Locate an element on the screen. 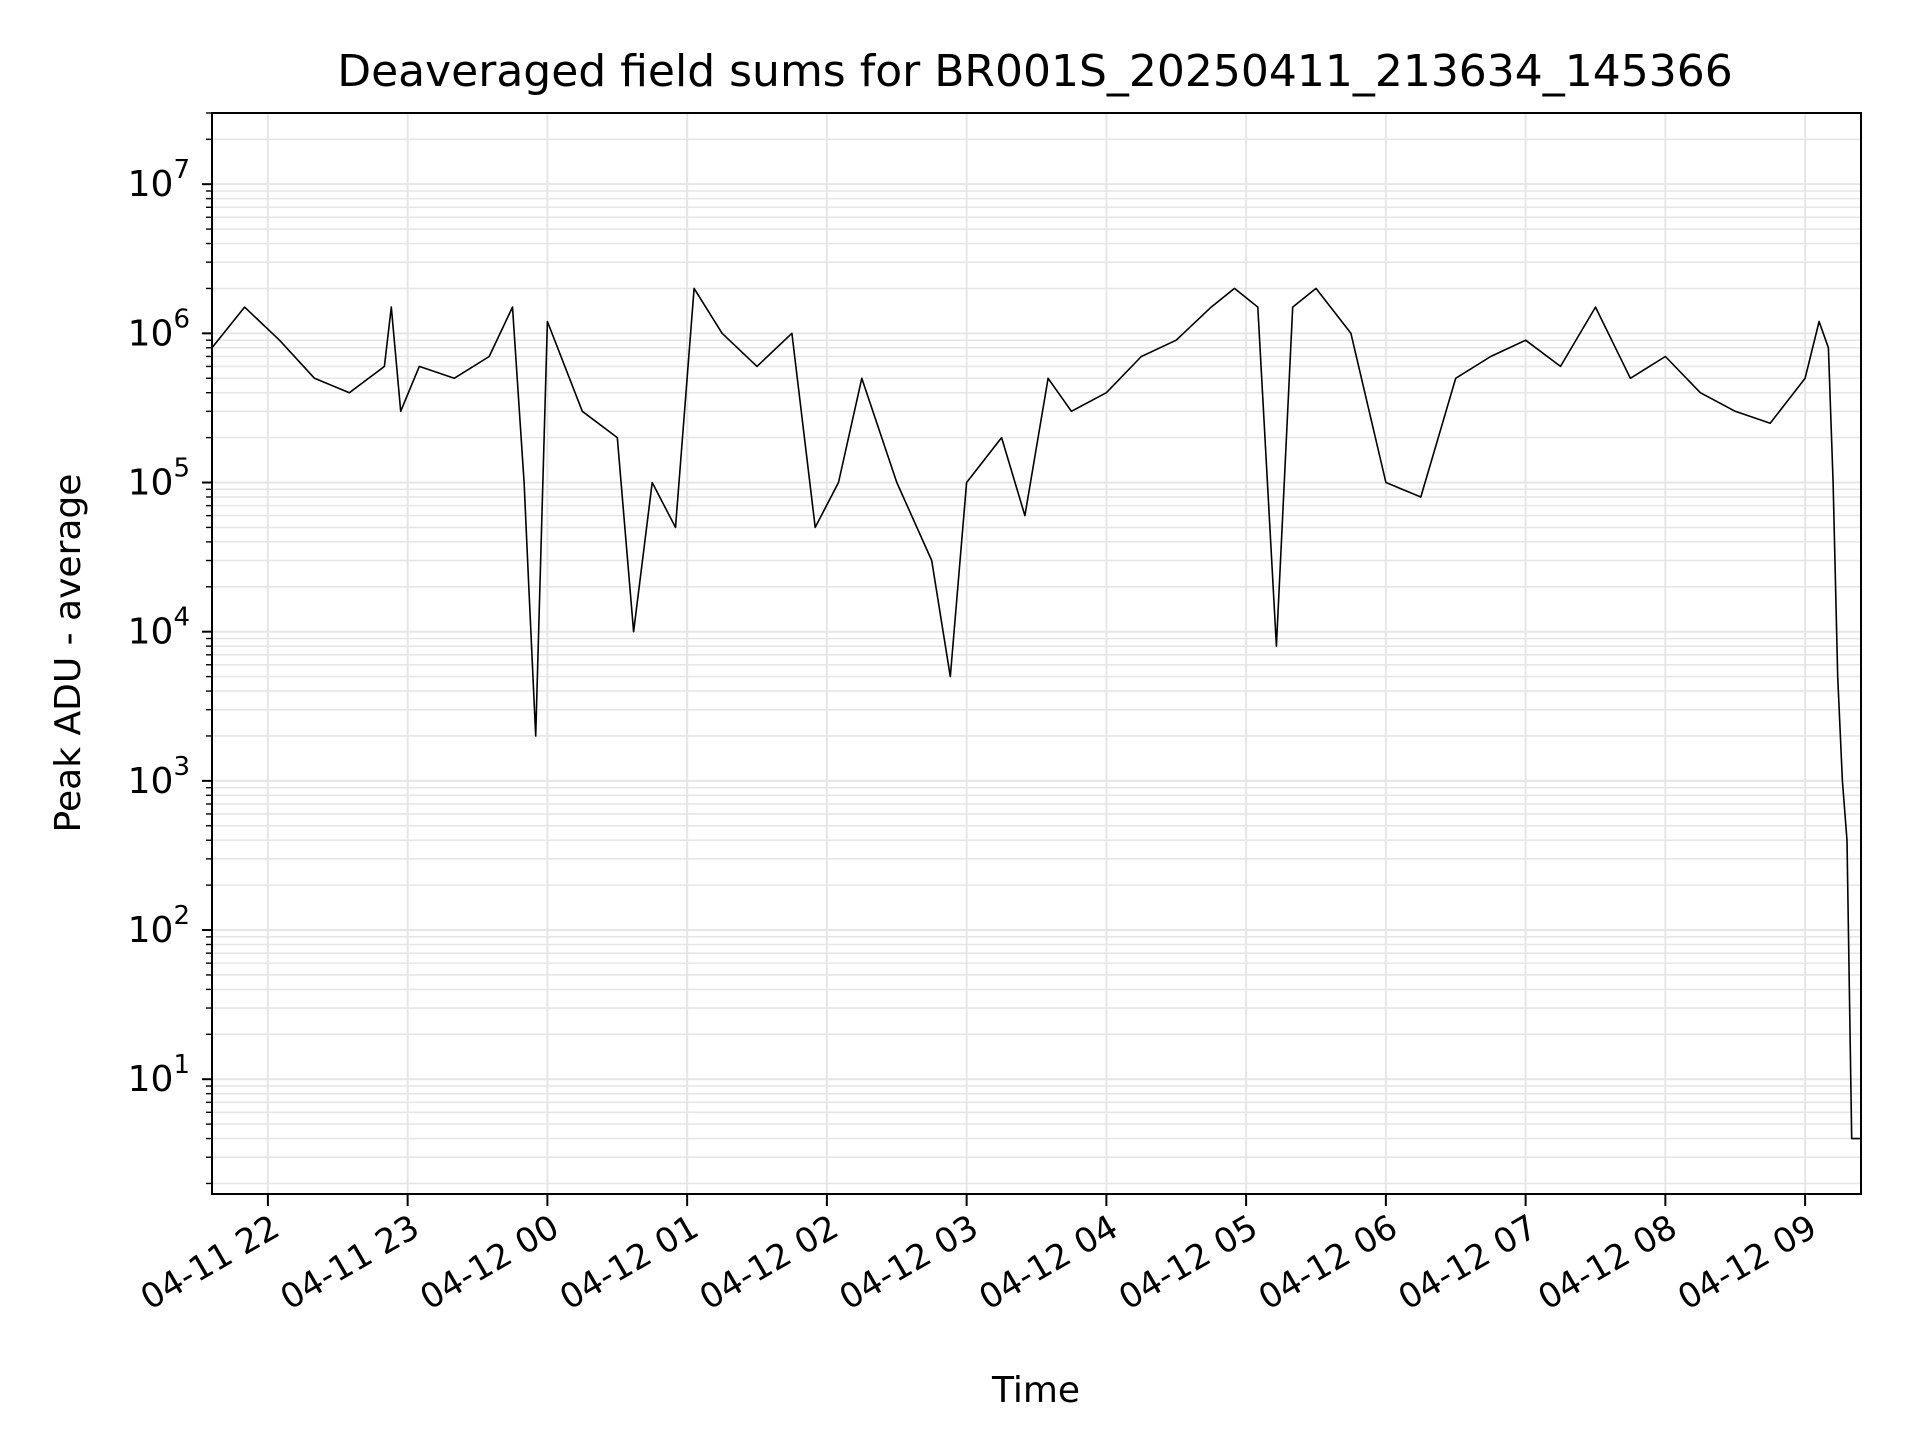 This screenshot has height=1440, width=1920. y-tick-label: 10⁵ is located at coordinates (159, 479).